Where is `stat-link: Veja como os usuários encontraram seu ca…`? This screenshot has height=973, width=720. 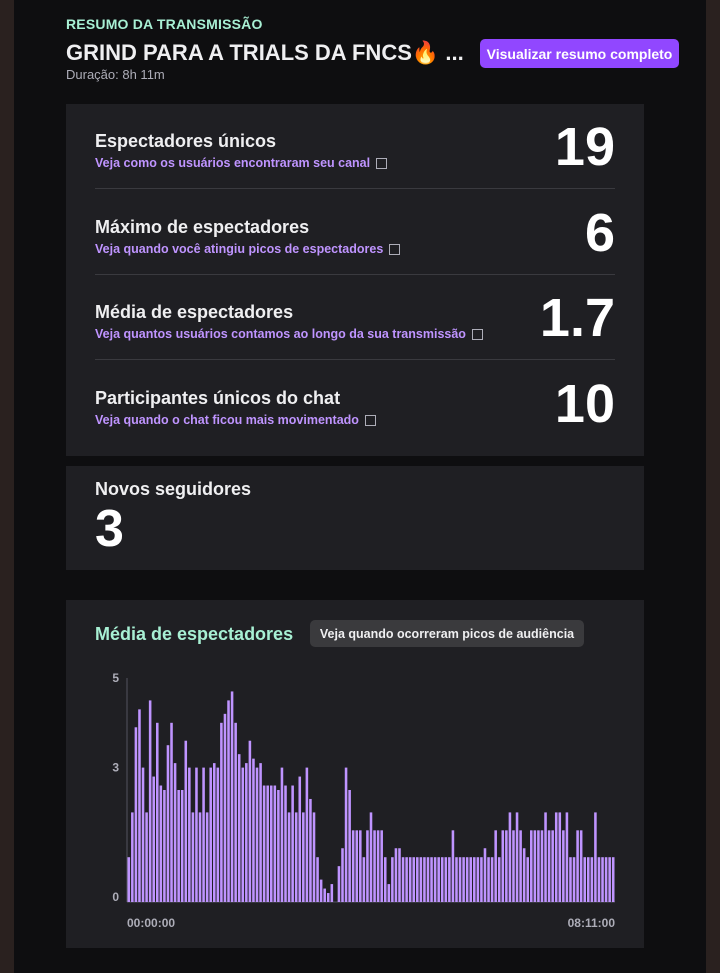 stat-link: Veja como os usuários encontraram seu ca… is located at coordinates (241, 163).